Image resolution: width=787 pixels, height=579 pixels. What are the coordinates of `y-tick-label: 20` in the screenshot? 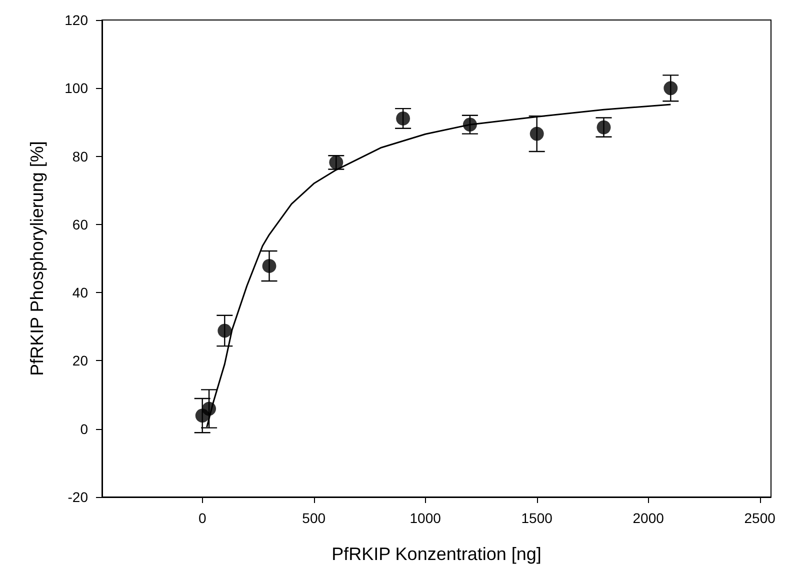 It's located at (80, 360).